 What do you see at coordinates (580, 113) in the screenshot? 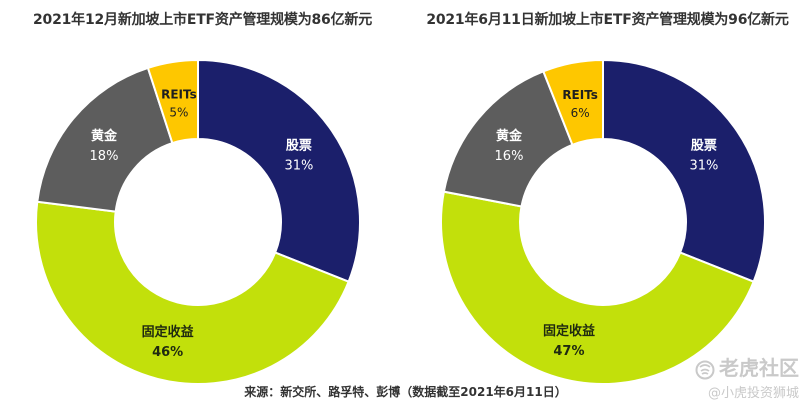
I see `slice-value: 6%` at bounding box center [580, 113].